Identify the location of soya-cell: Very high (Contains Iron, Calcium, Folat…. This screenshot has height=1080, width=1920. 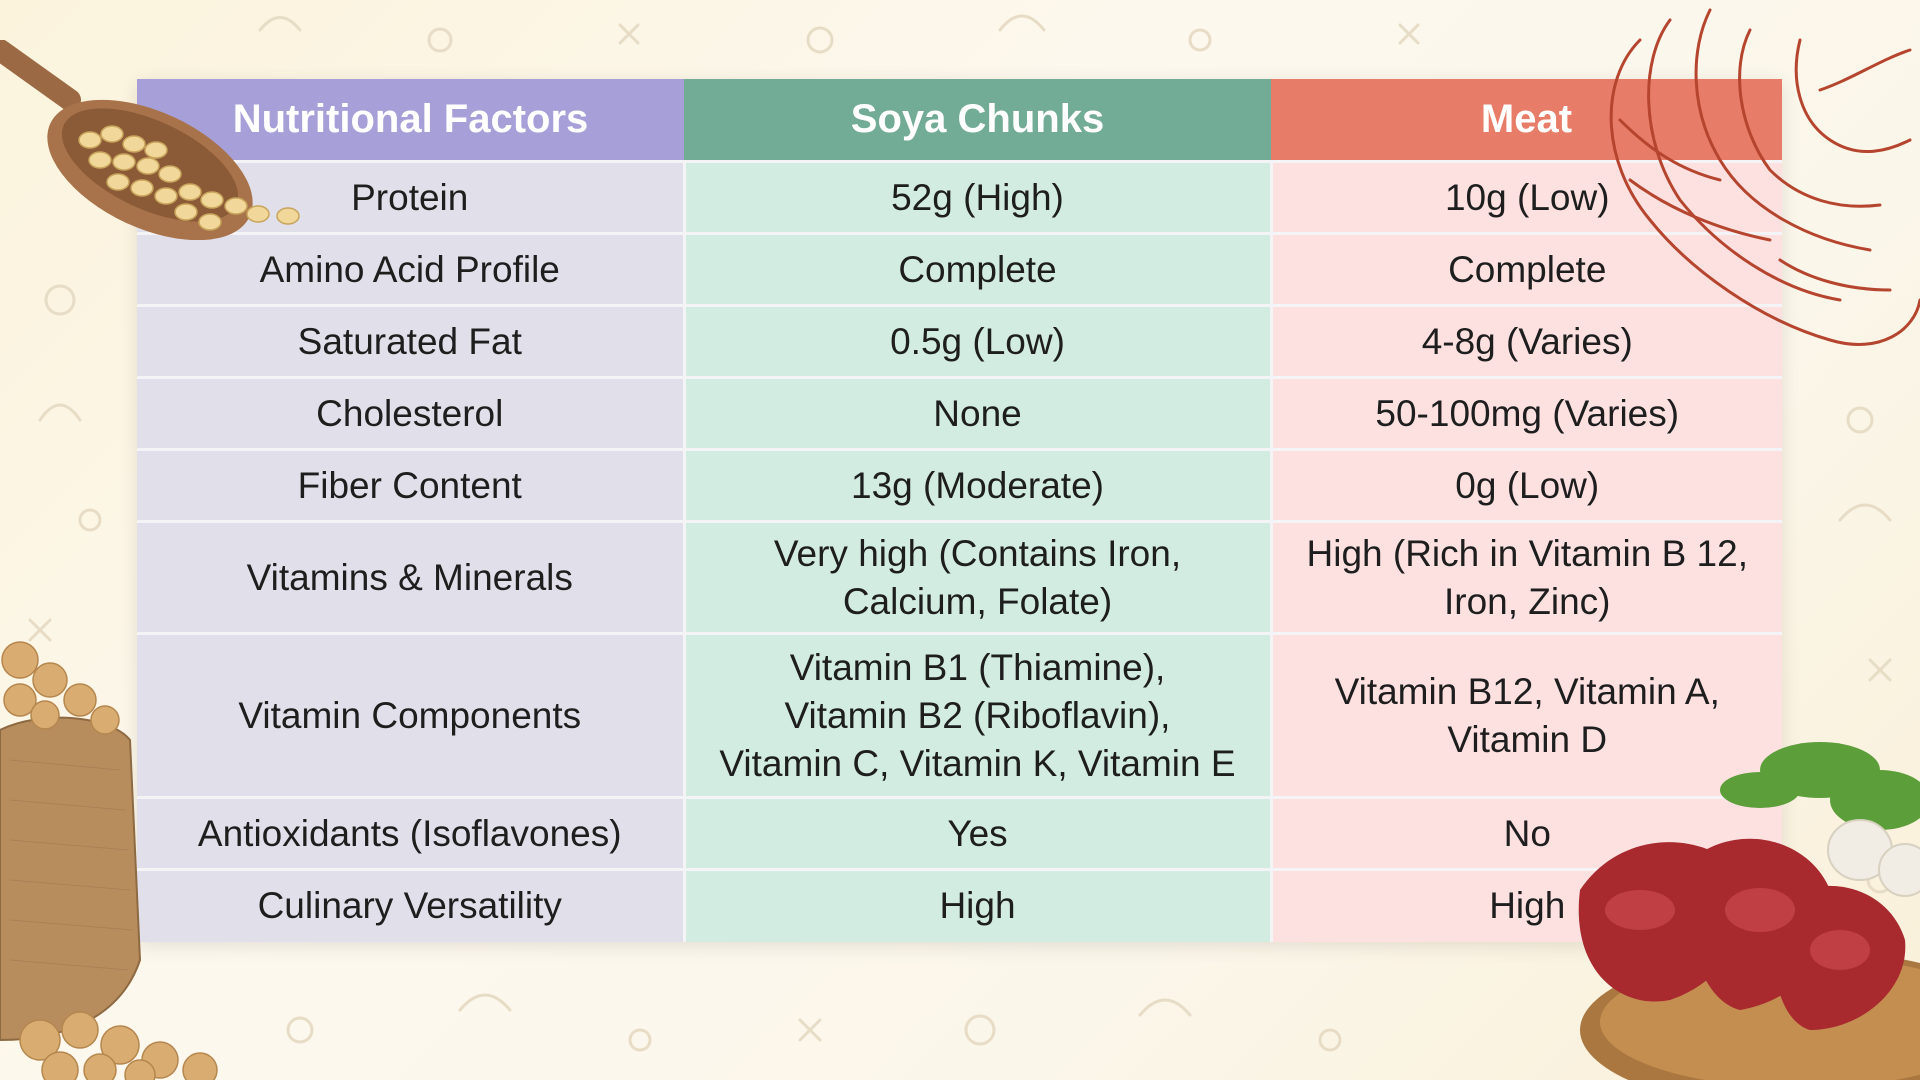
(976, 577).